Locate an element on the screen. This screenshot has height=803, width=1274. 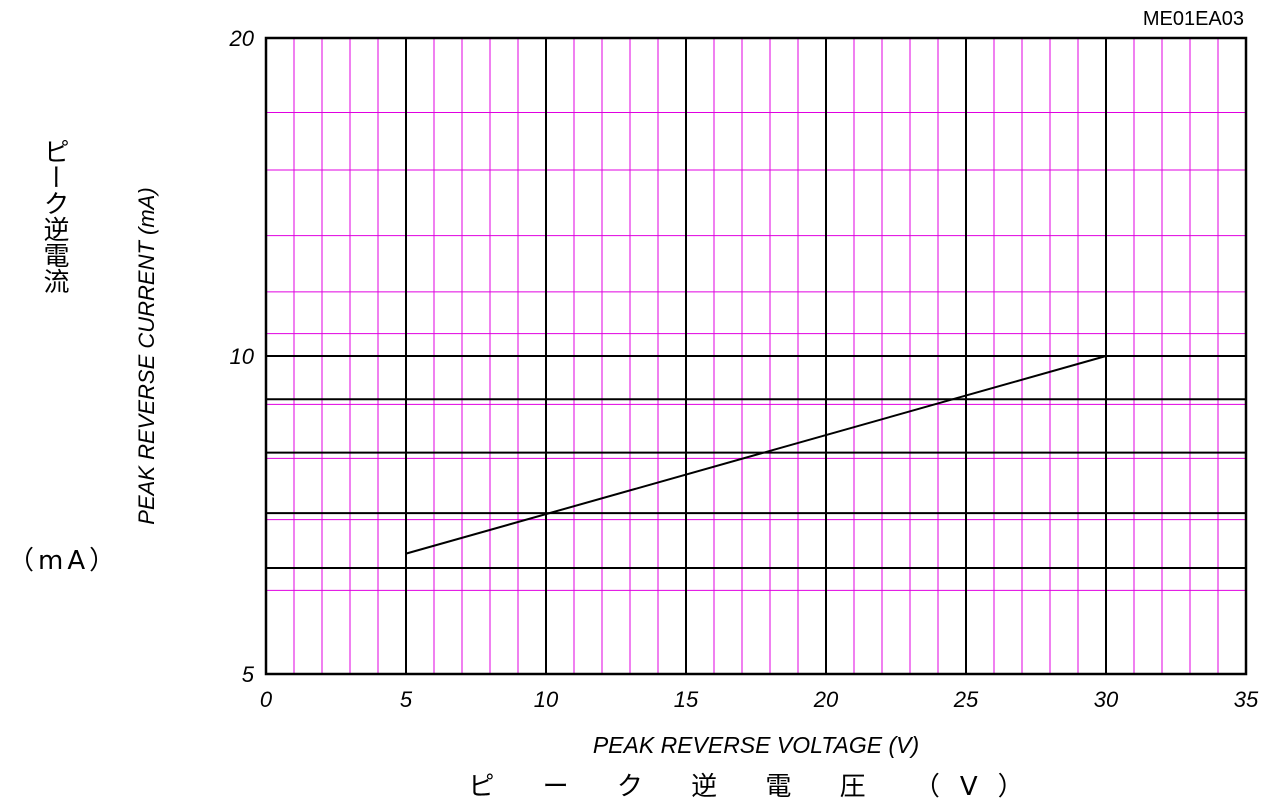
series-line is located at coordinates (756, 455).